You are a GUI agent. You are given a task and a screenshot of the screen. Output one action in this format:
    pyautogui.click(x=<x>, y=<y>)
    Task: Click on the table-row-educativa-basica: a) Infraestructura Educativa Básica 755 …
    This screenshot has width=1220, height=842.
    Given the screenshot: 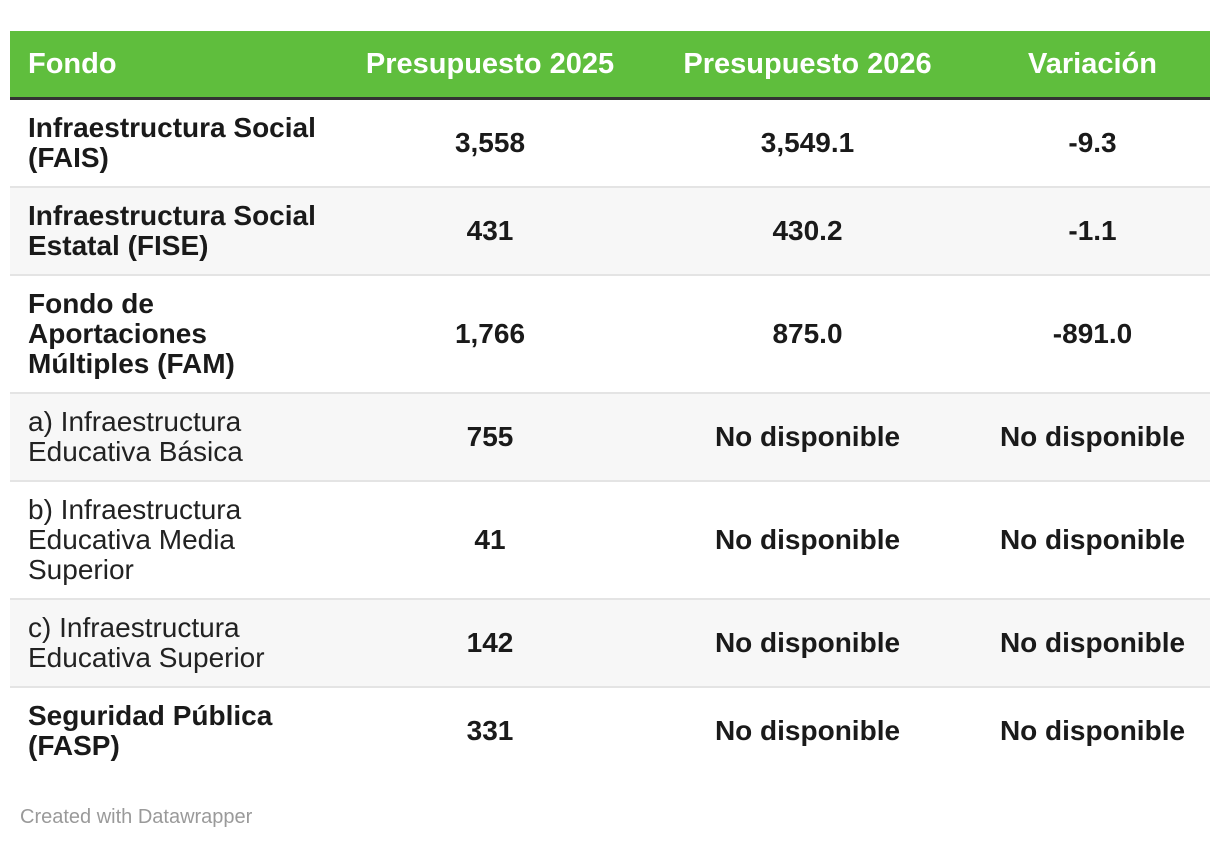 What is the action you would take?
    pyautogui.click(x=610, y=437)
    